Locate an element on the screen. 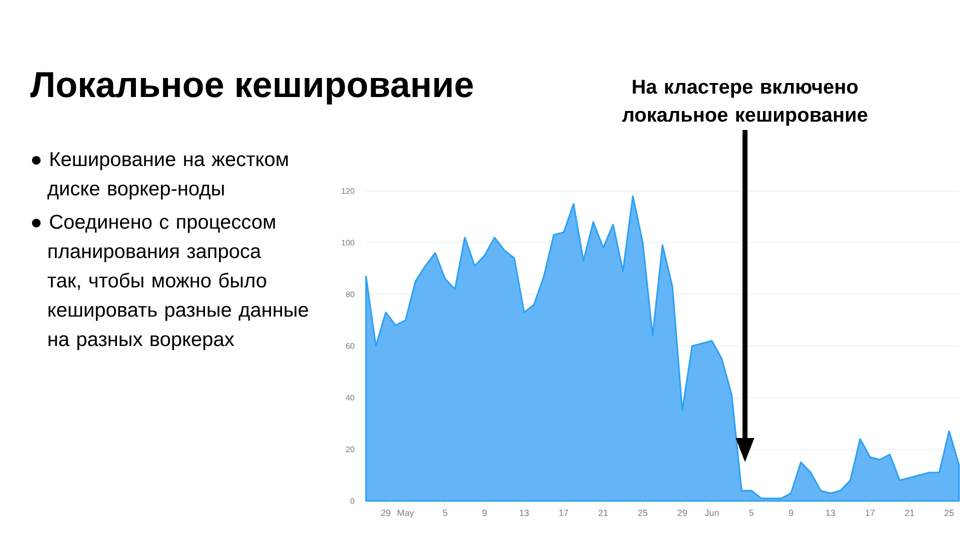  y-tick-label: 120 is located at coordinates (348, 191).